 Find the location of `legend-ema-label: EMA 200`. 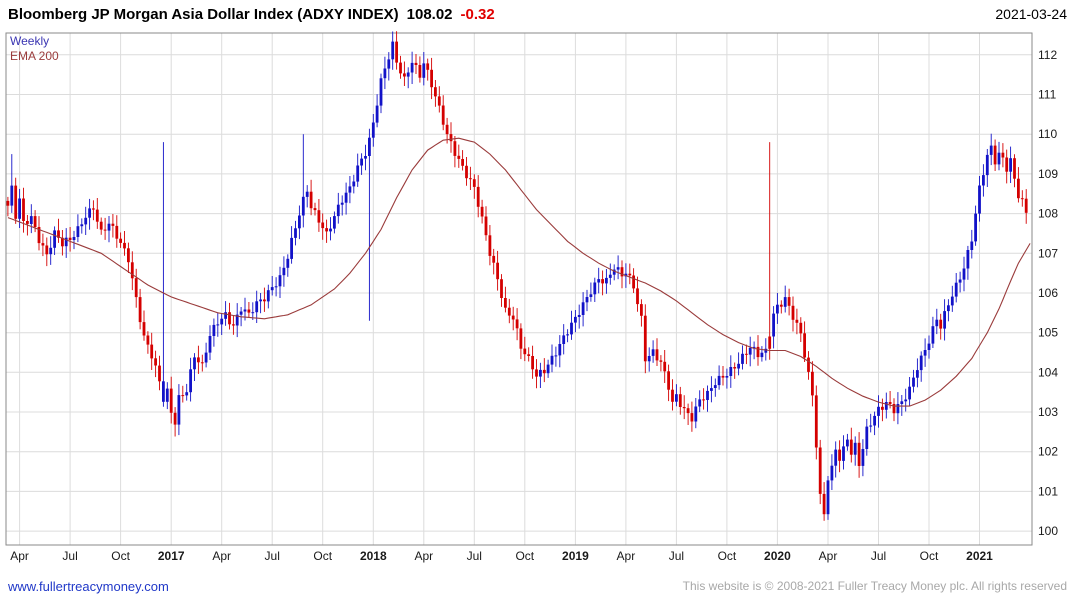

legend-ema-label: EMA 200 is located at coordinates (34, 56).